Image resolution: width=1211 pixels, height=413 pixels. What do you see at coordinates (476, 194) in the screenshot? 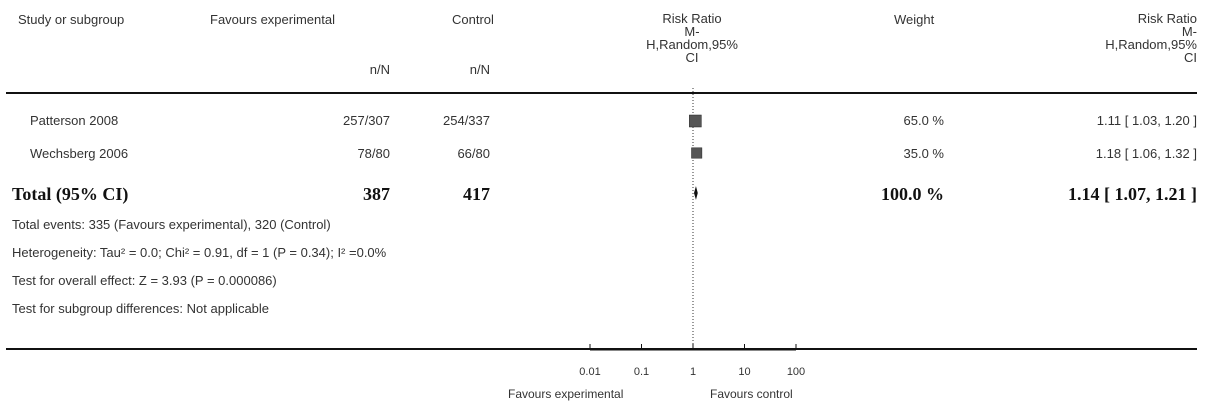
I see `total-control: 417` at bounding box center [476, 194].